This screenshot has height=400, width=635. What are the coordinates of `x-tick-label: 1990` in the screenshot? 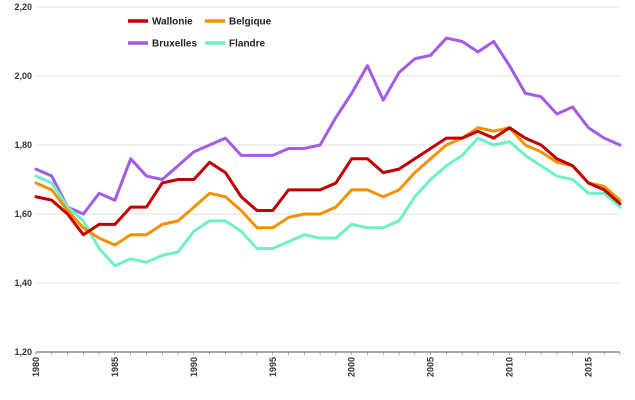 It's located at (194, 367).